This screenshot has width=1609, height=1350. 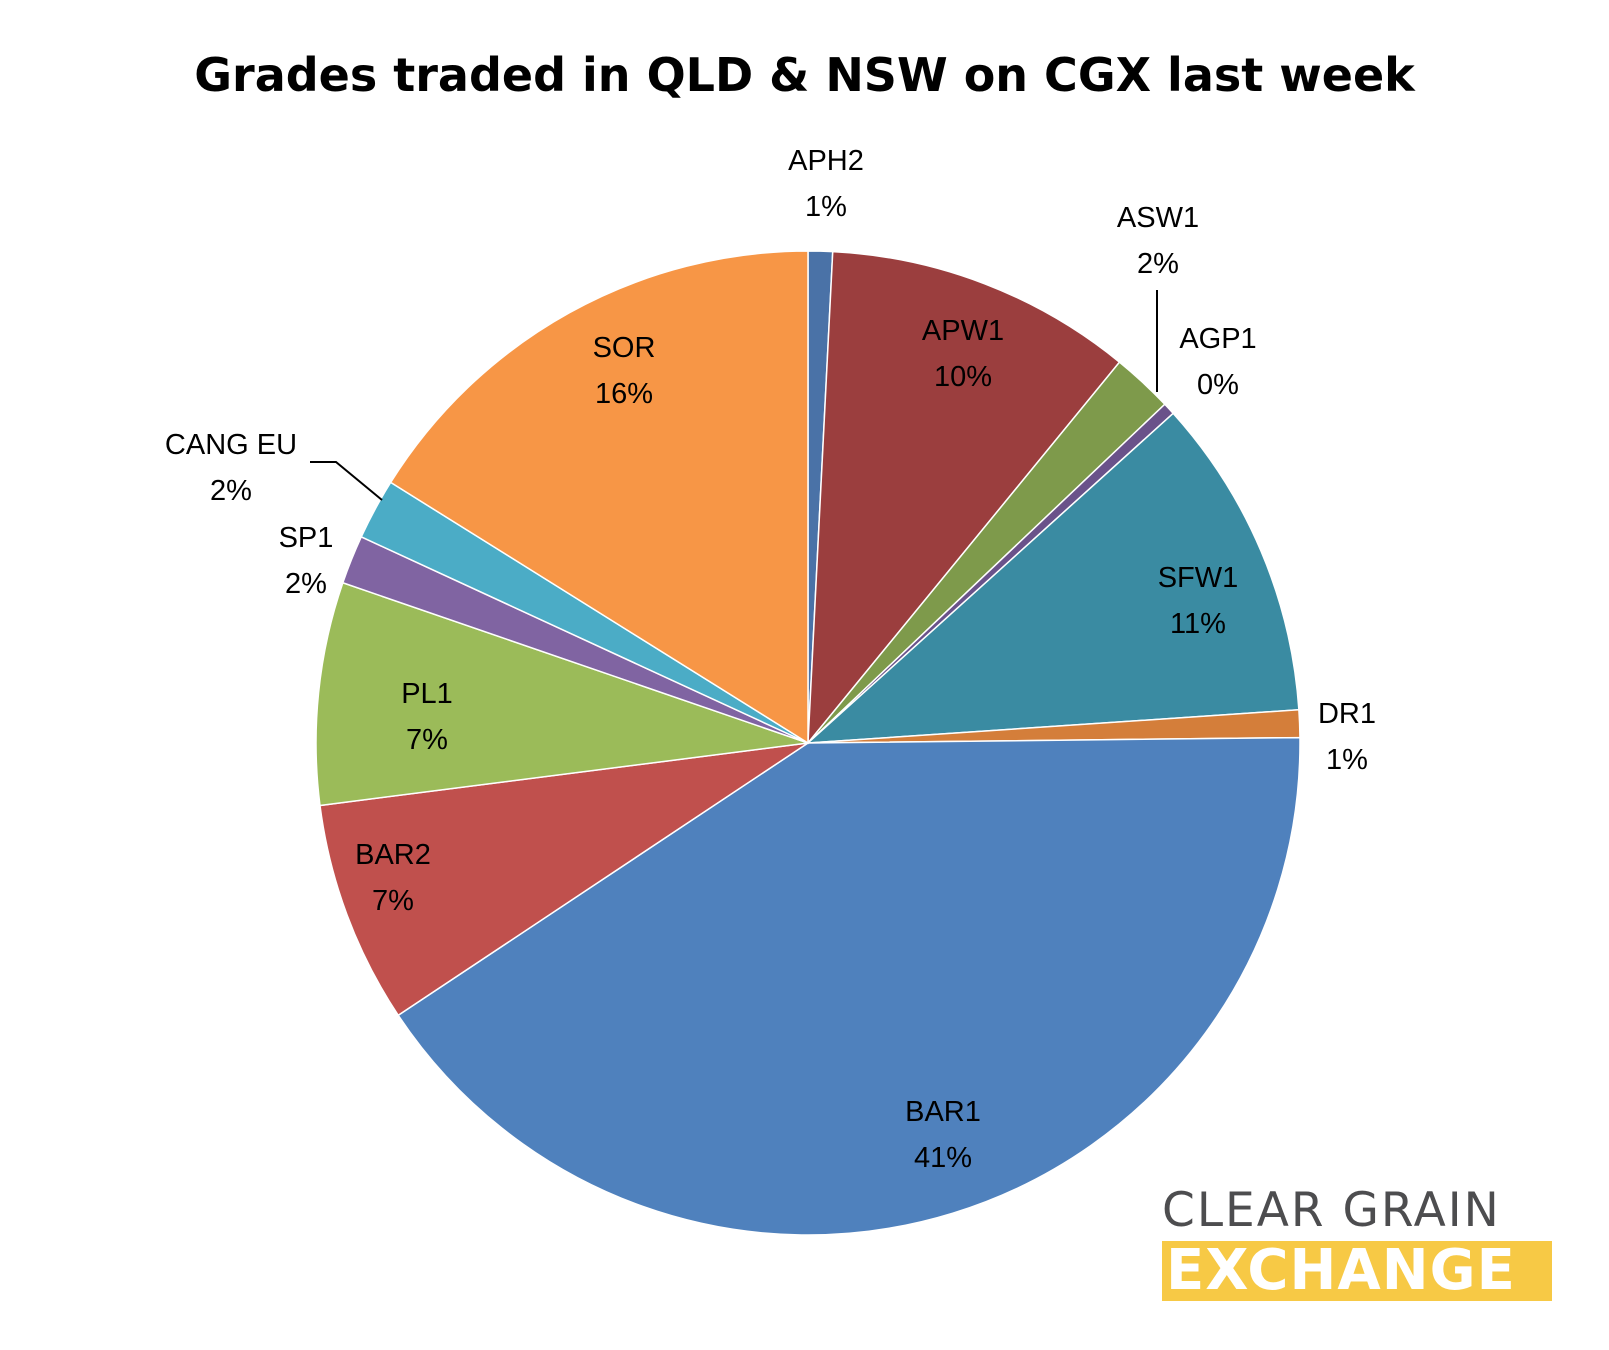 What do you see at coordinates (1218, 385) in the screenshot?
I see `slice-percent-agp1: 0%` at bounding box center [1218, 385].